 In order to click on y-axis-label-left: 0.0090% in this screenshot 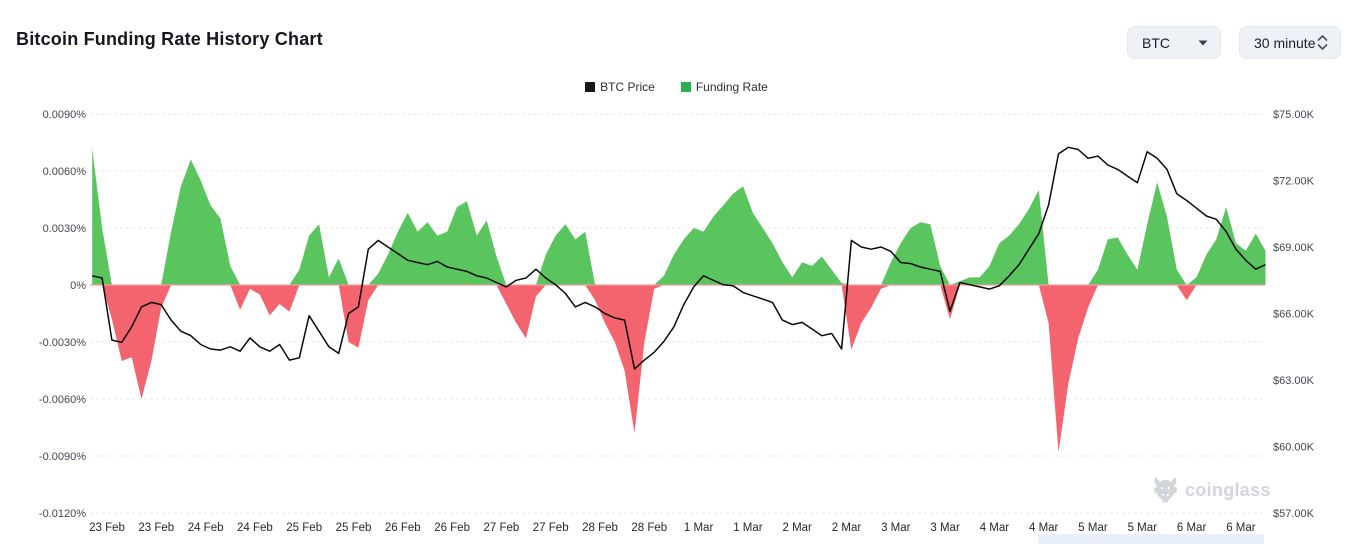, I will do `click(65, 115)`.